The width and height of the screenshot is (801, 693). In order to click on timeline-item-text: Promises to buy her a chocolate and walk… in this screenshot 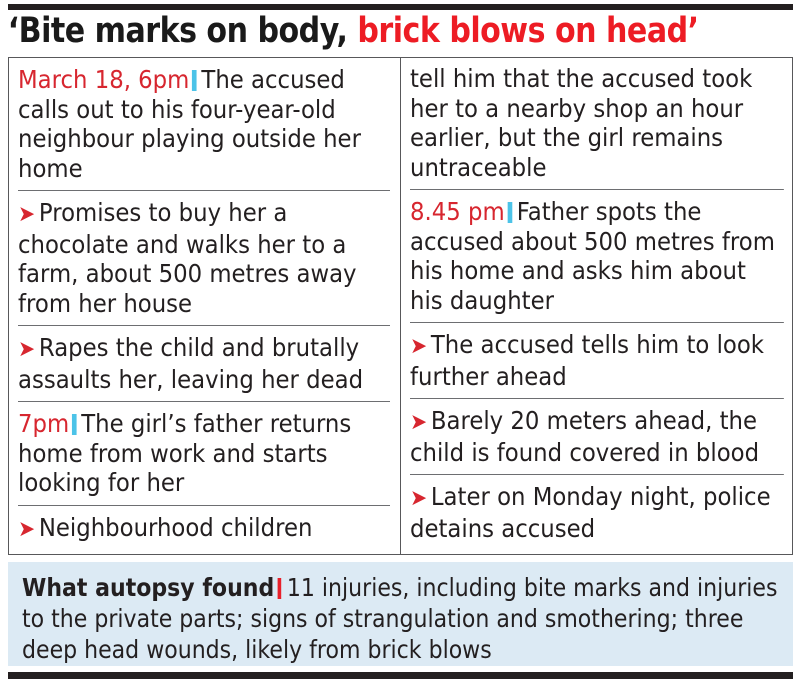, I will do `click(187, 258)`.